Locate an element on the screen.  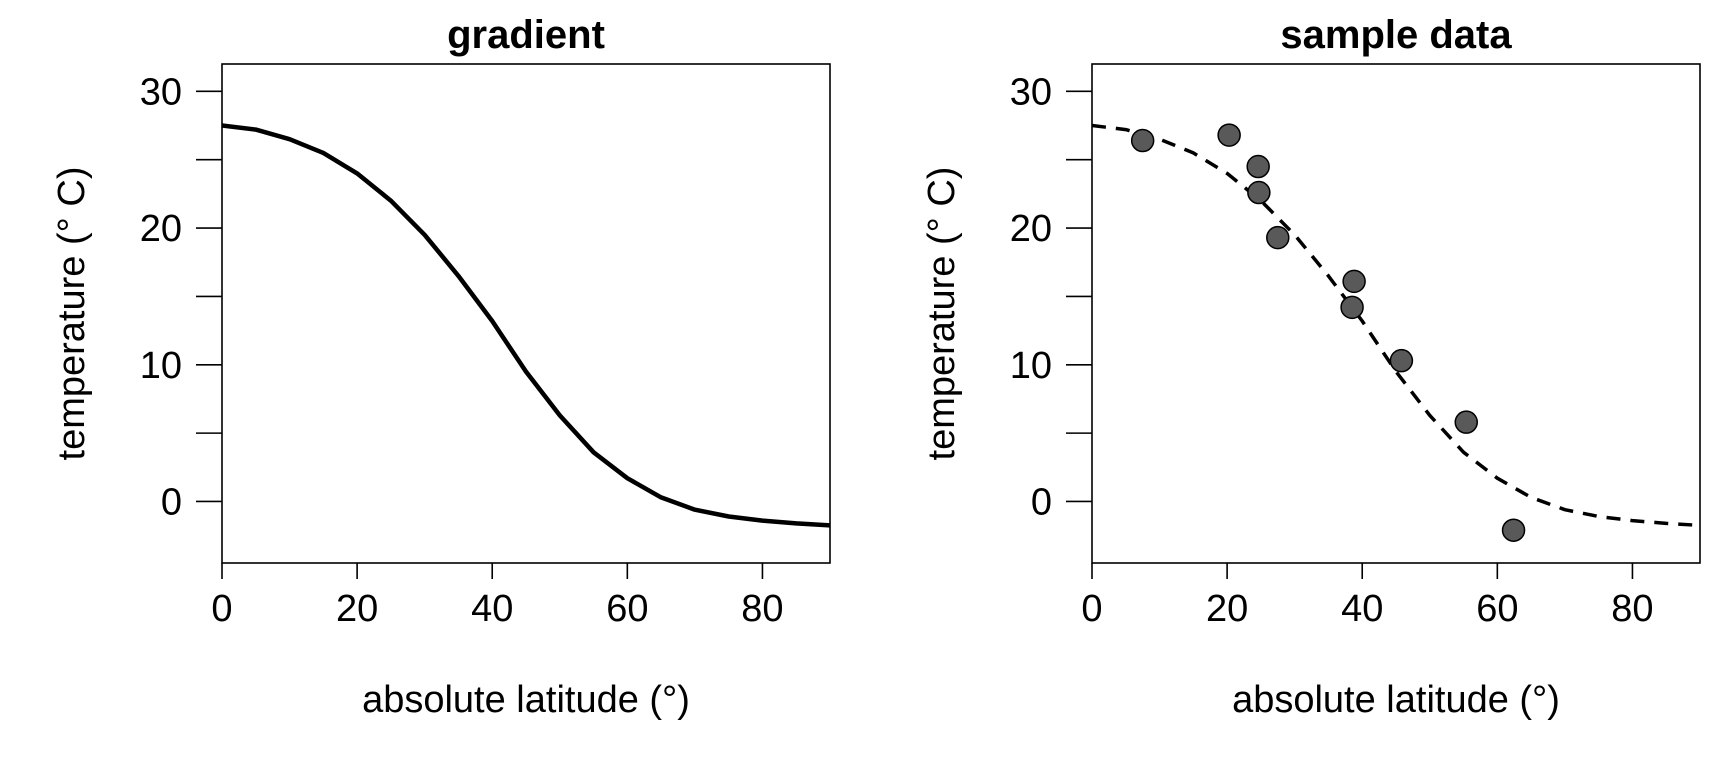
chart-title: sample data is located at coordinates (1396, 35).